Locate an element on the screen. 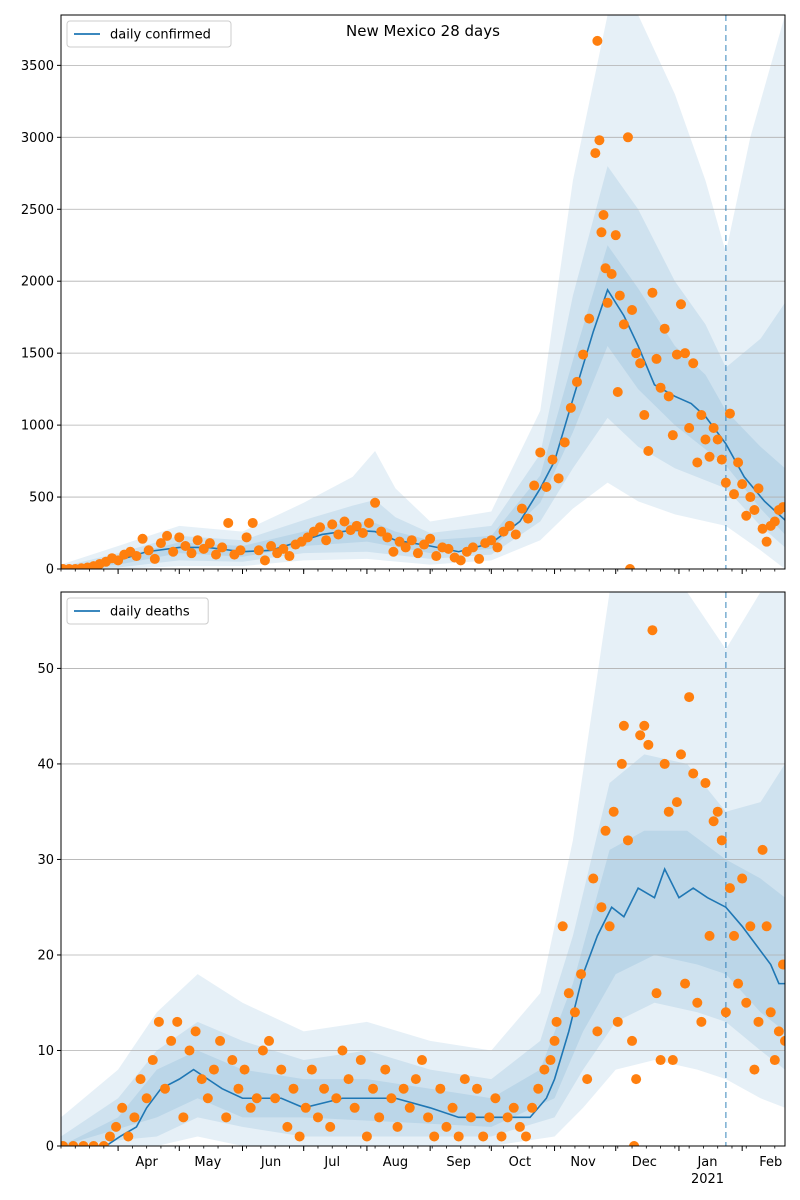 The height and width of the screenshot is (1200, 800). x-tick-label: May is located at coordinates (207, 1162).